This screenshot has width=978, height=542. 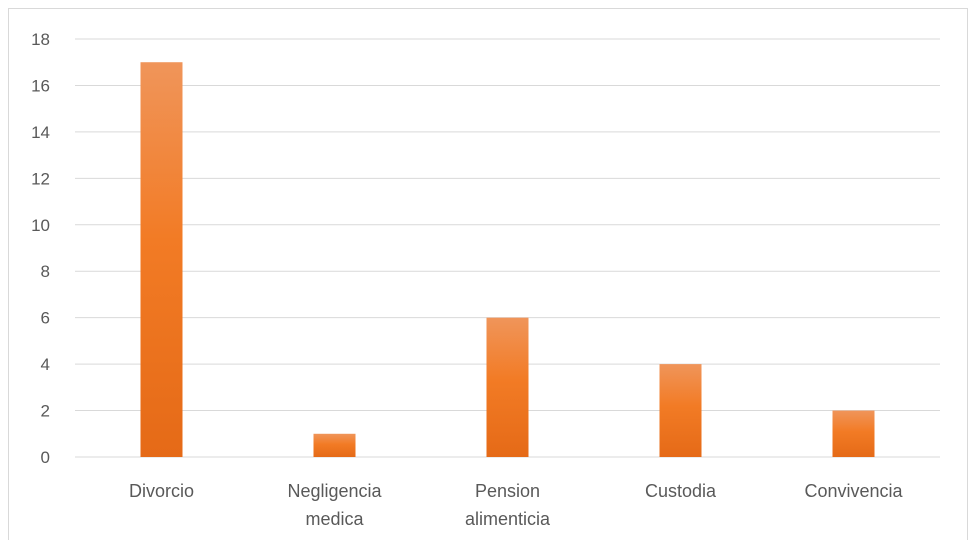 What do you see at coordinates (507, 387) in the screenshot?
I see `bar-pension-alimenticia` at bounding box center [507, 387].